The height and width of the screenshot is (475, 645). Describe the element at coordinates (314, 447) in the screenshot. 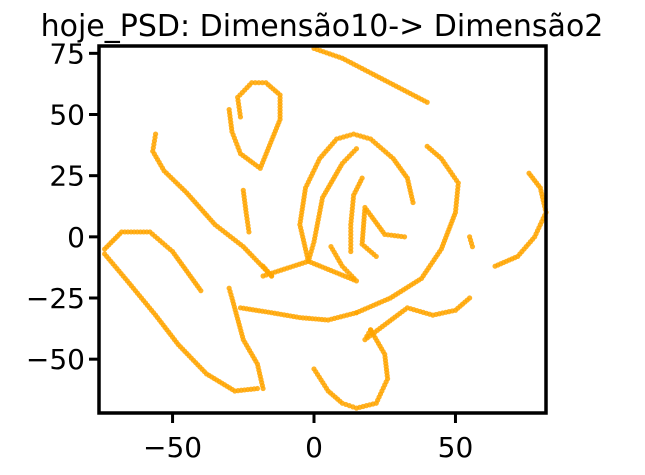

I see `x-tick-label: 0` at that location.